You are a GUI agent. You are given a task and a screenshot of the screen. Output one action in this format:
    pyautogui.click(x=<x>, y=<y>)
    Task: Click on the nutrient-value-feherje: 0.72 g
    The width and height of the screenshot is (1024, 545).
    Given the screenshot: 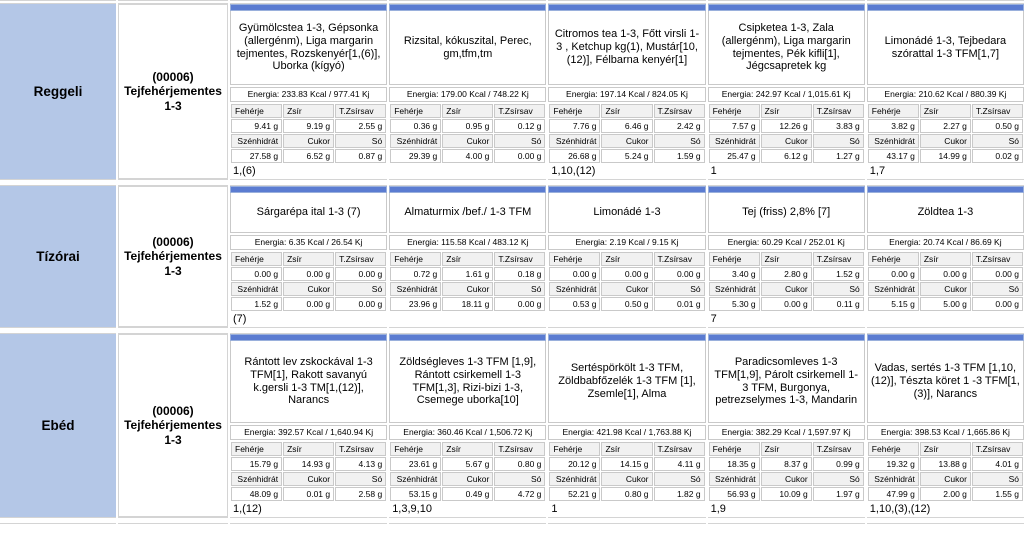 What is the action you would take?
    pyautogui.click(x=416, y=274)
    